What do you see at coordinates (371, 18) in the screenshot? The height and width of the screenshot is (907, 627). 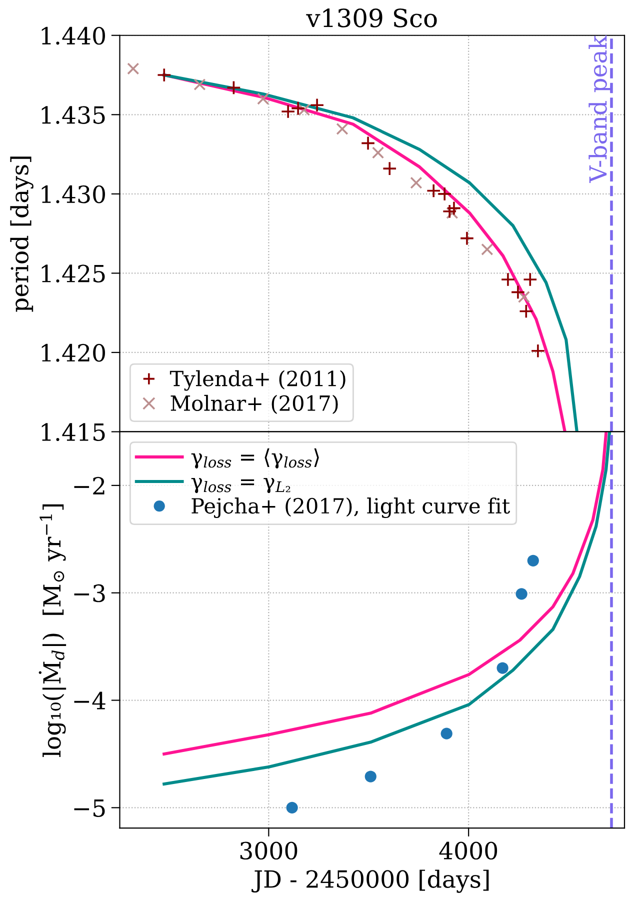 I see `chart-title: v1309 Sco` at bounding box center [371, 18].